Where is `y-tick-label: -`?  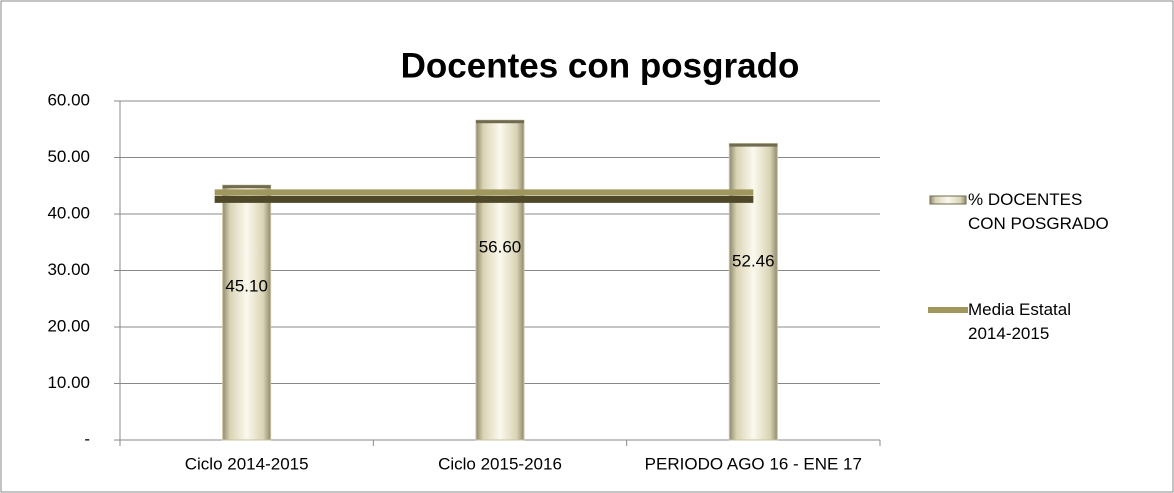
y-tick-label: - is located at coordinates (87, 438).